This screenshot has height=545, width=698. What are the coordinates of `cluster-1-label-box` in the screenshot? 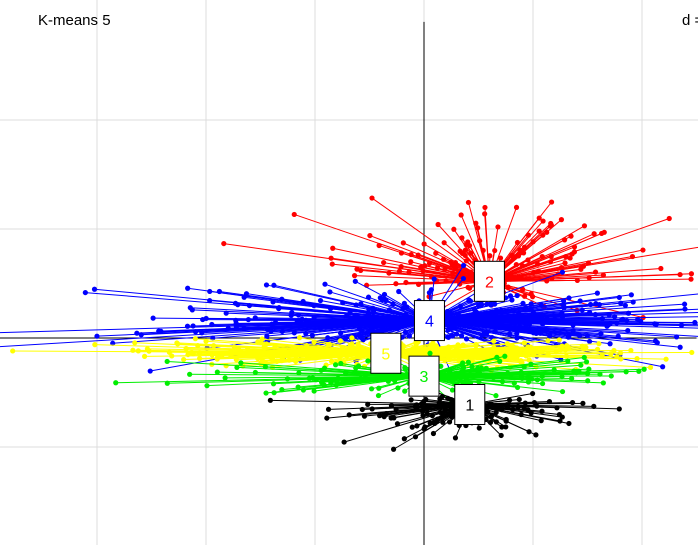 It's located at (470, 404).